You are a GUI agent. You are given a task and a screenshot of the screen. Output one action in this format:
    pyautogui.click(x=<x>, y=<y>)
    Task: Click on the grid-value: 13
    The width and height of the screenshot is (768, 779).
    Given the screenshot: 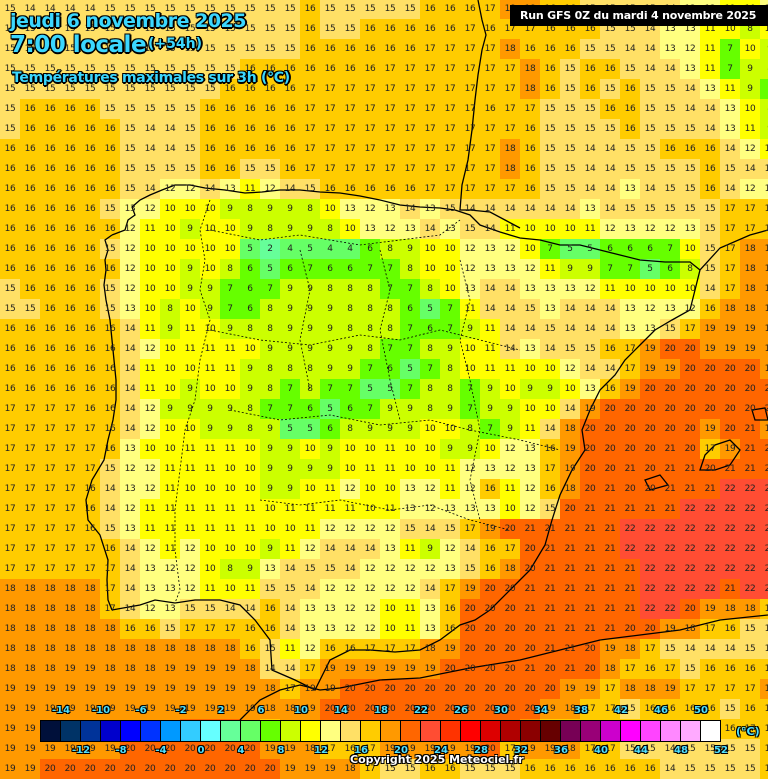 What is the action you would take?
    pyautogui.click(x=590, y=389)
    